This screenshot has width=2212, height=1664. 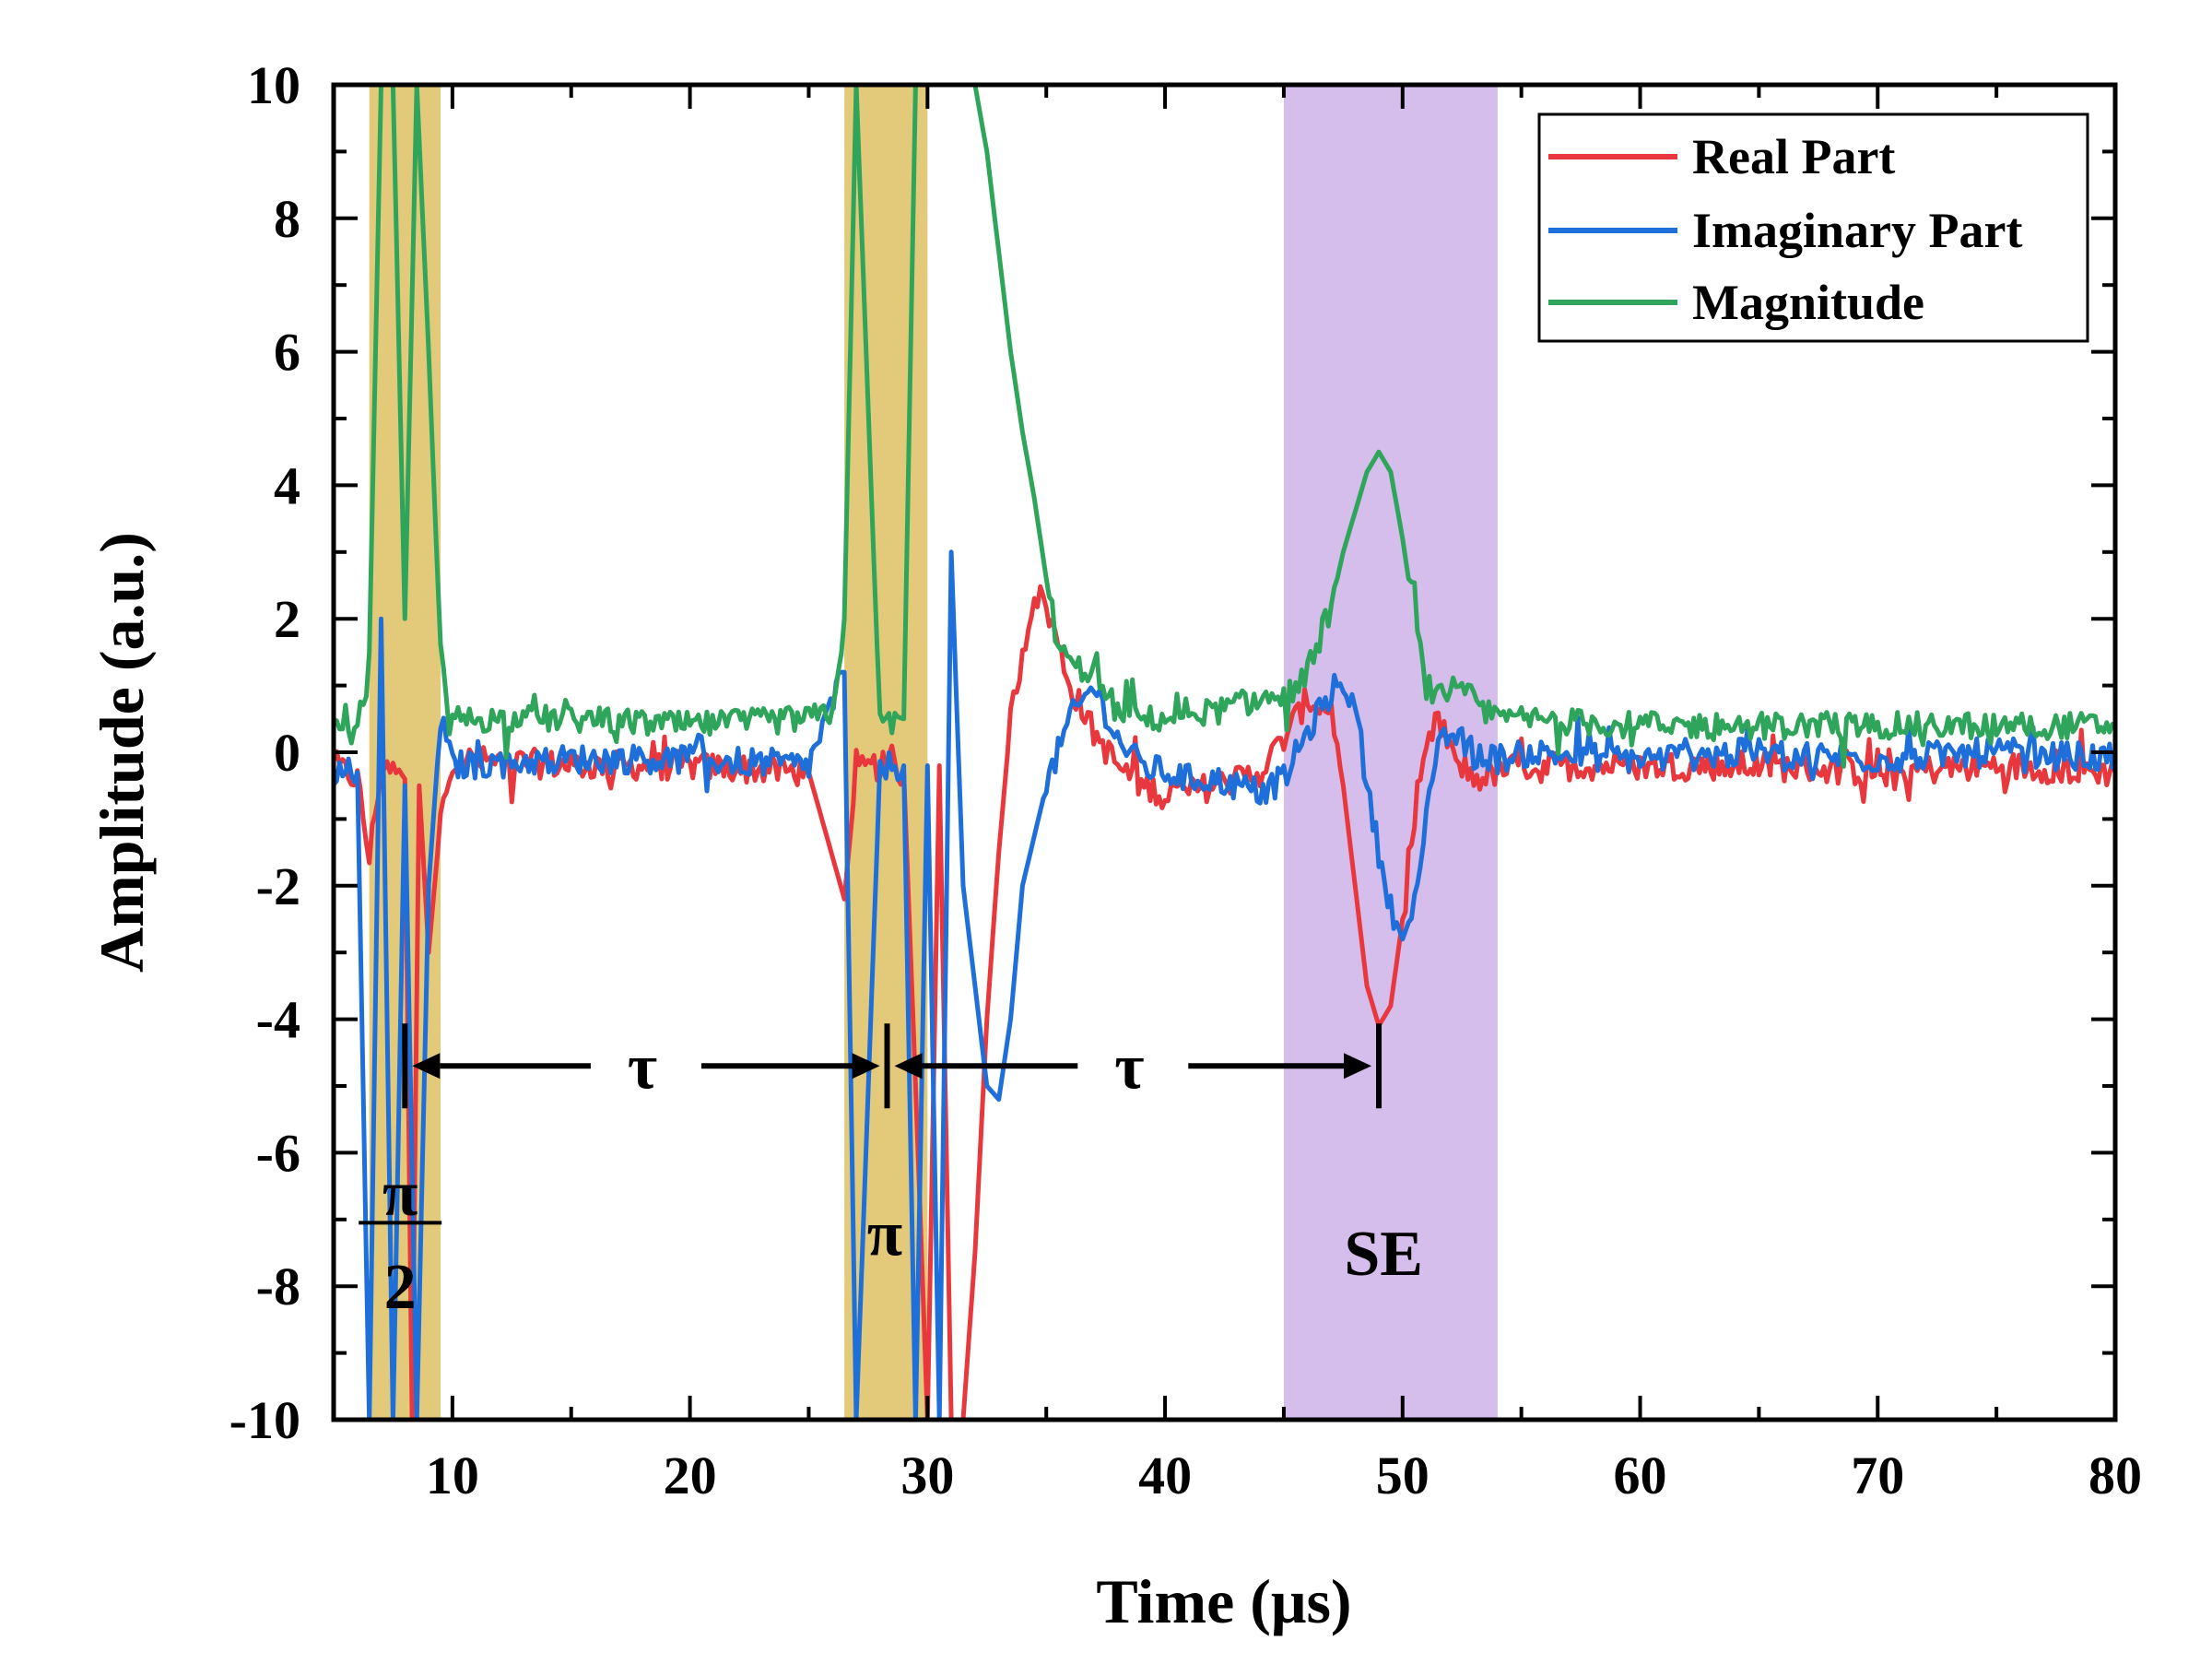 I want to click on y-tick-label: -6, so click(x=278, y=1153).